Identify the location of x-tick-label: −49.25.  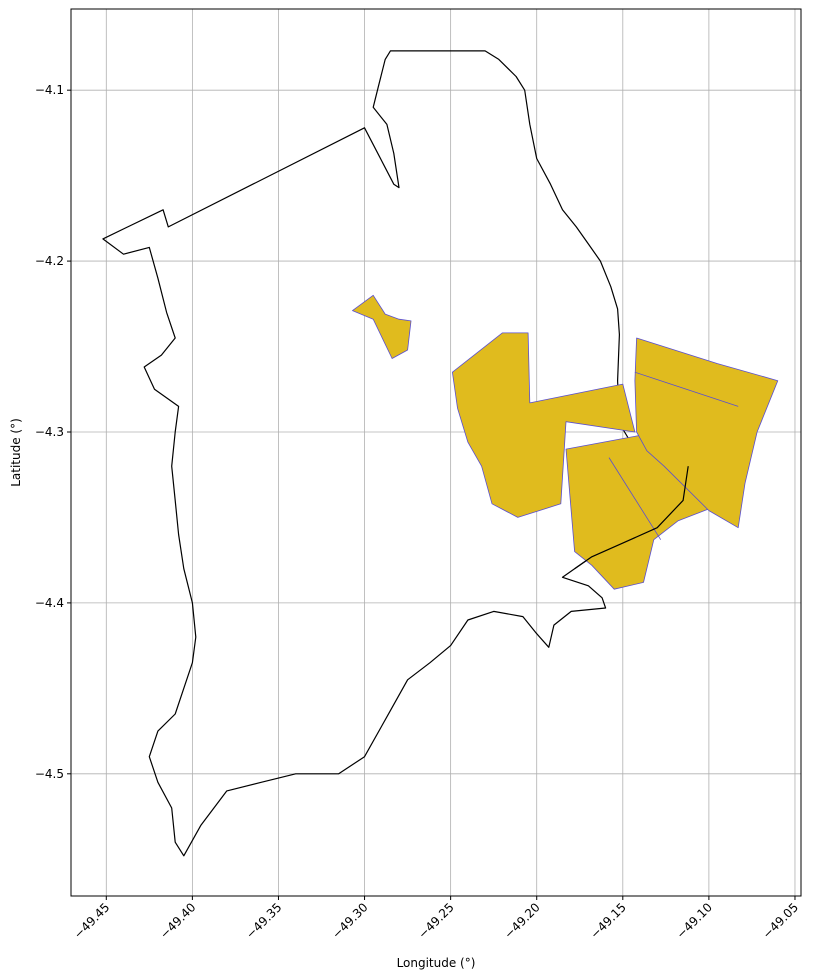
(435, 920).